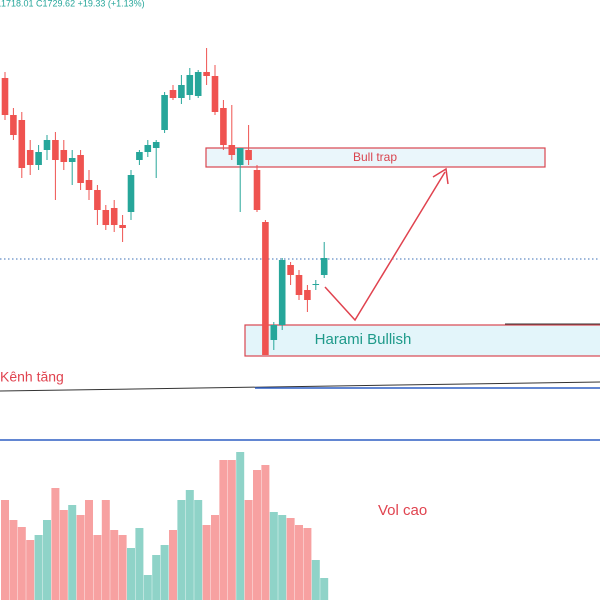 The width and height of the screenshot is (600, 600). Describe the element at coordinates (440, 176) in the screenshot. I see `arrow-head` at that location.